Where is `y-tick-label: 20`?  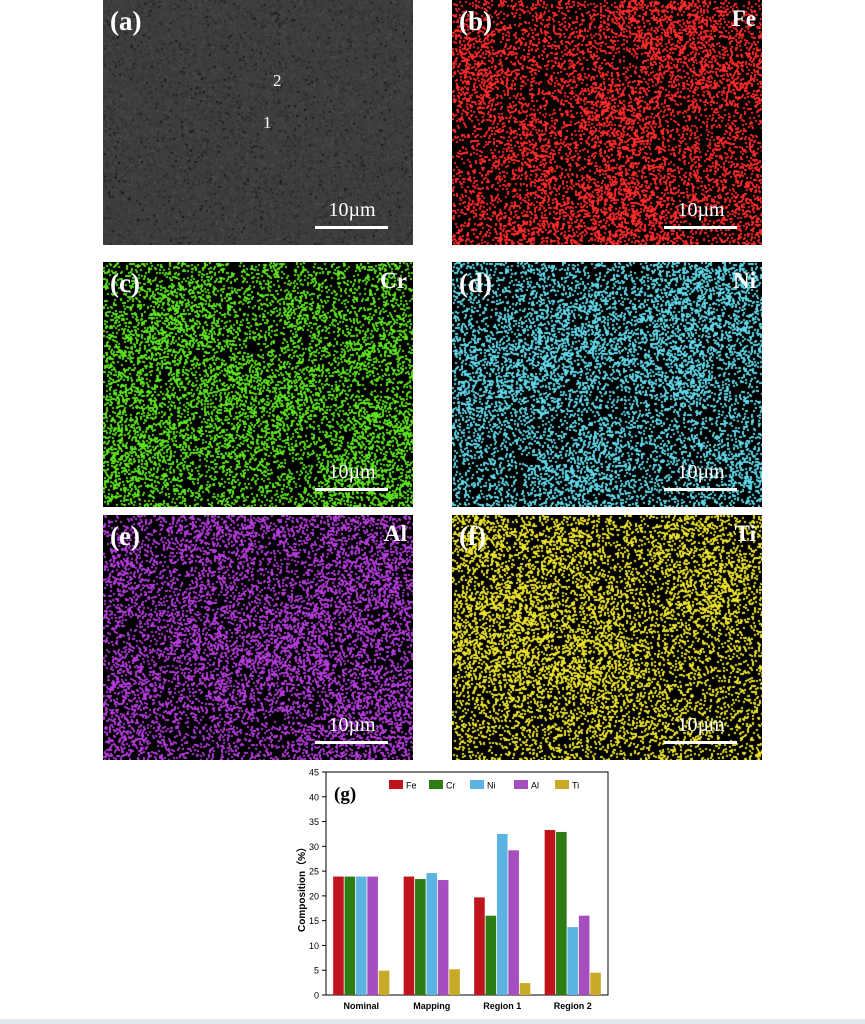 y-tick-label: 20 is located at coordinates (314, 896).